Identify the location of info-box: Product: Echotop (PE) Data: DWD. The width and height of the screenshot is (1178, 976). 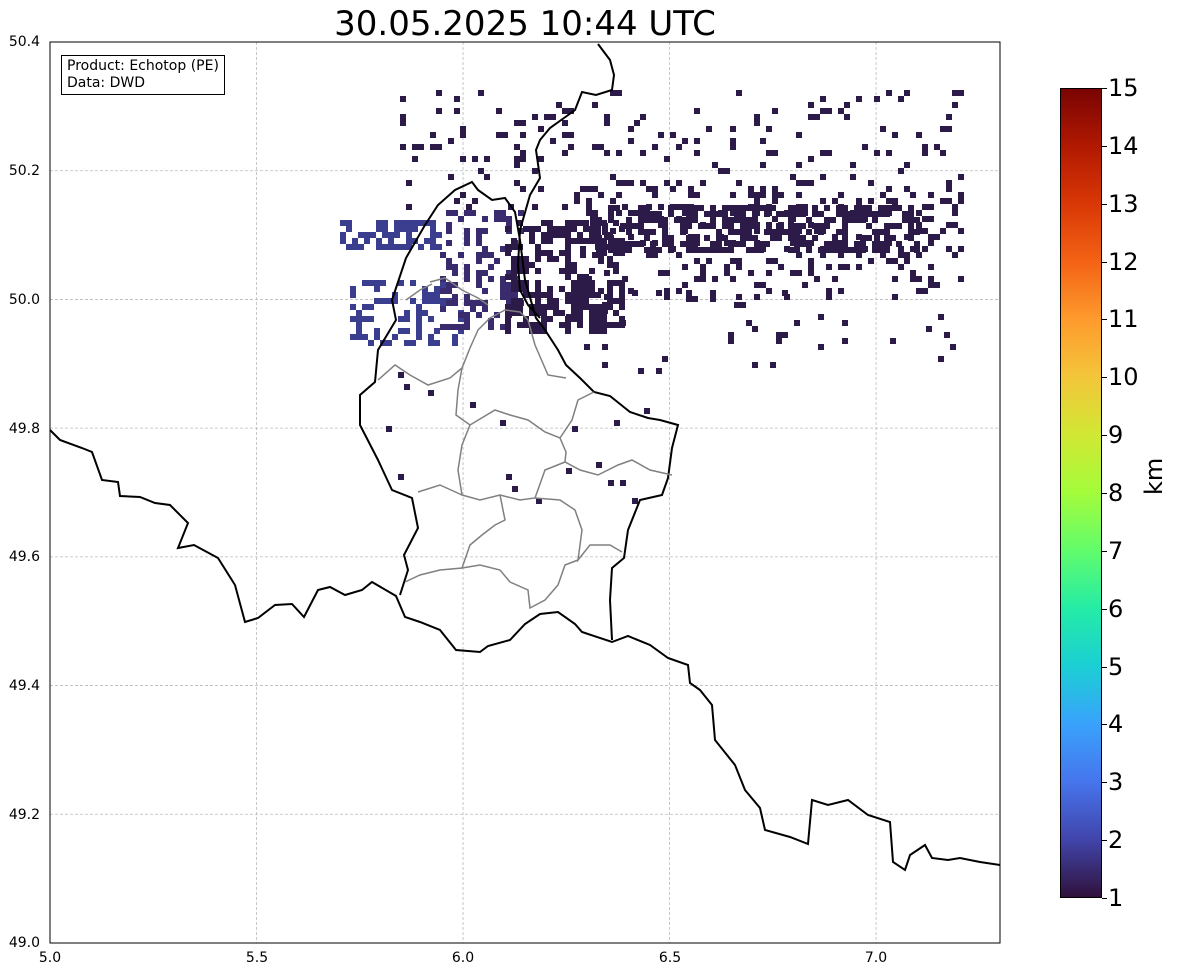
(143, 75).